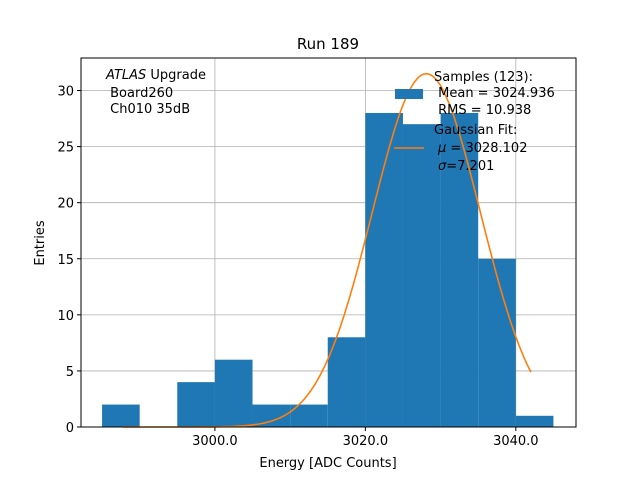 The height and width of the screenshot is (480, 640). I want to click on svg-text: σ=7.201, so click(466, 166).